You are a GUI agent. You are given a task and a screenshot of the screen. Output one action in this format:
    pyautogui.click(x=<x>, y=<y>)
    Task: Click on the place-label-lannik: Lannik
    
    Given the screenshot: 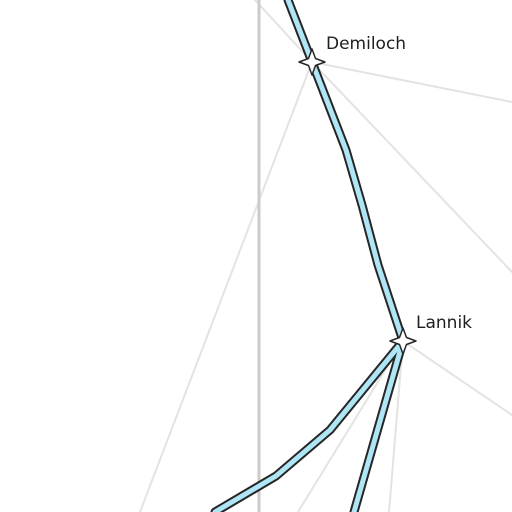 What is the action you would take?
    pyautogui.click(x=444, y=323)
    